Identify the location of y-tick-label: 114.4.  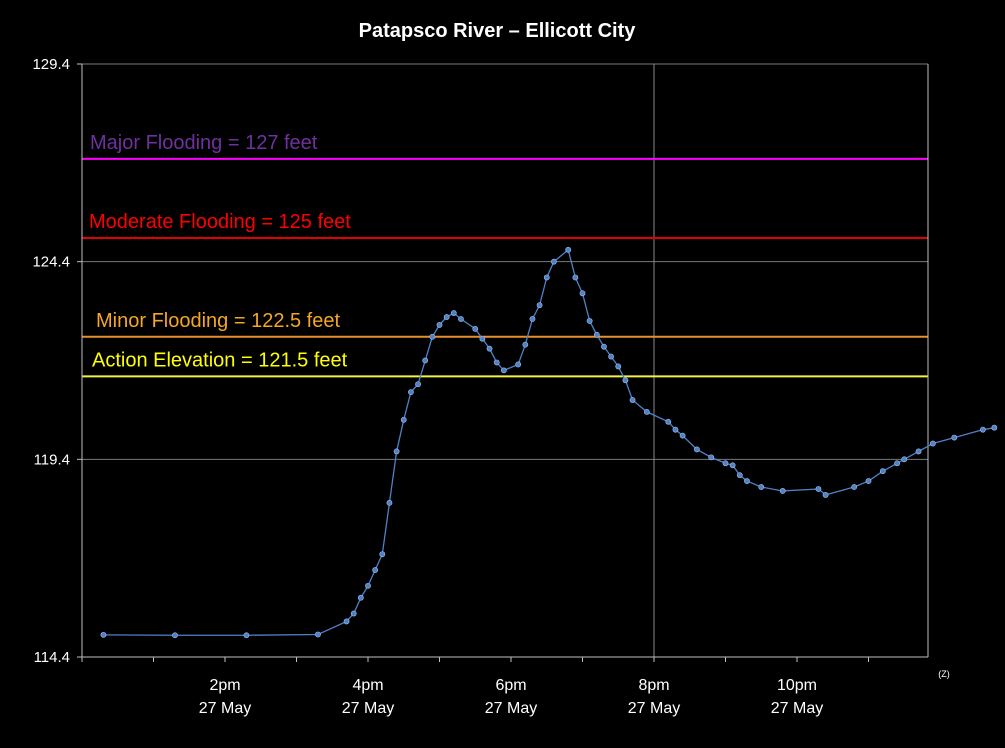
(52, 657).